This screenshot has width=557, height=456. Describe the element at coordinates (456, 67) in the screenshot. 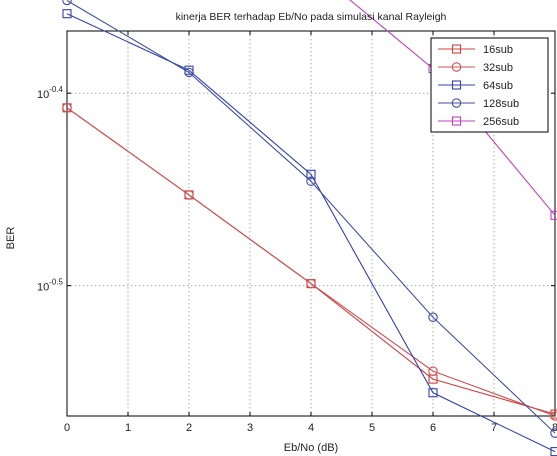

I see `legend-marker-32sub` at that location.